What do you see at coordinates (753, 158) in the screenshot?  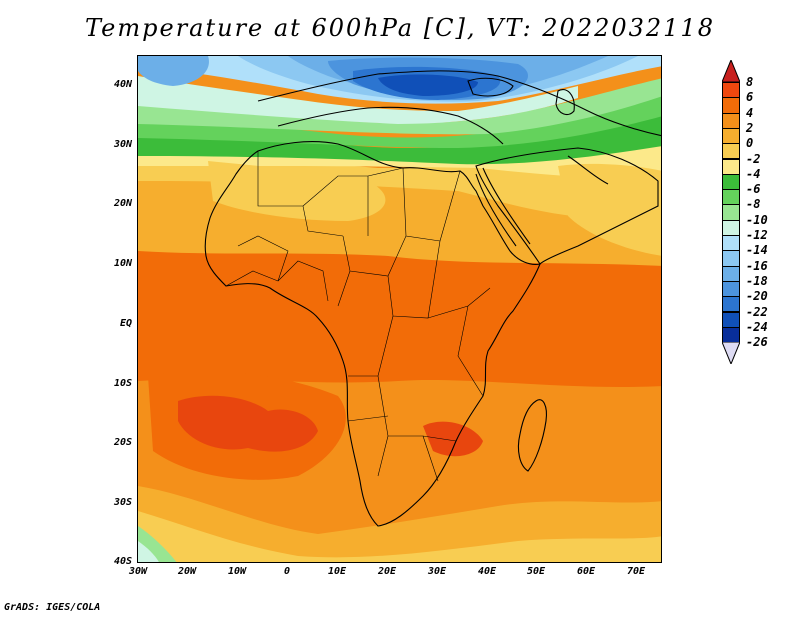 I see `colorbar-label: -2` at bounding box center [753, 158].